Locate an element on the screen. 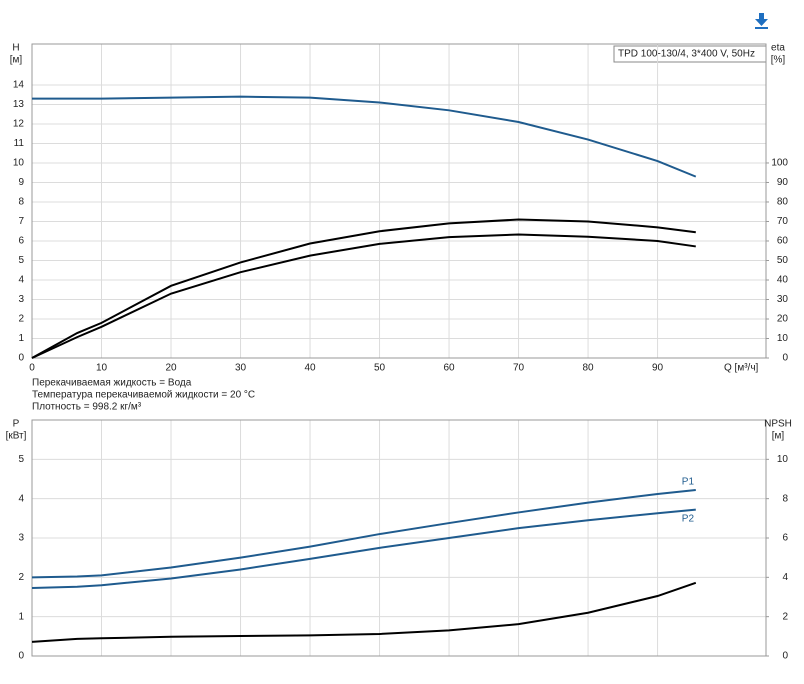  x-axis-label: Q [м³/ч] is located at coordinates (741, 368).